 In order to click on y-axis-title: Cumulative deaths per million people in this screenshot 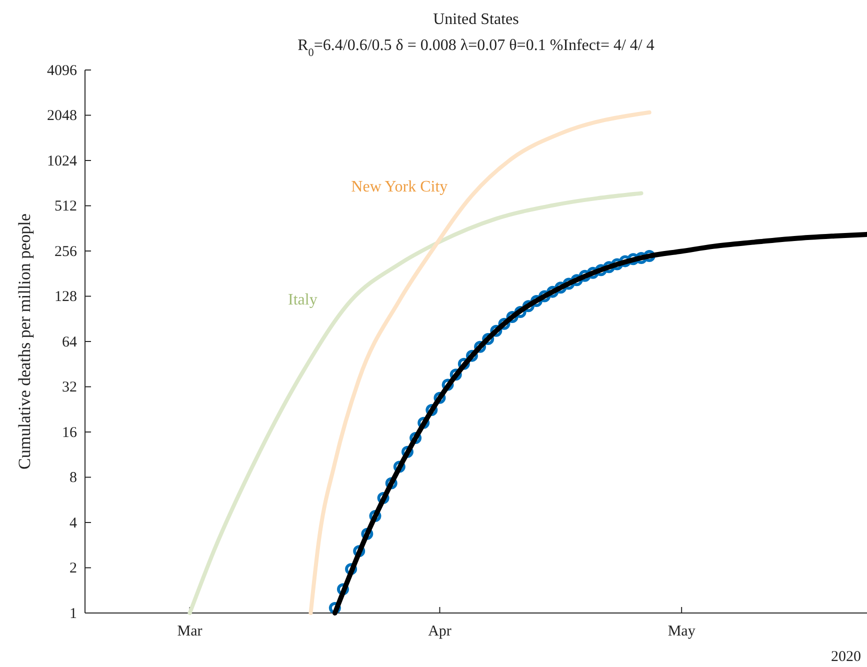, I will do `click(24, 342)`.